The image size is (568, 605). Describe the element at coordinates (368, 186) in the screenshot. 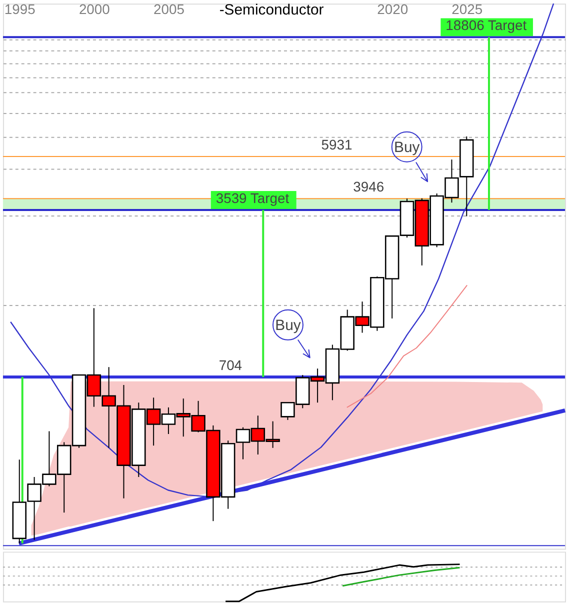

I see `ref-line-label: 3946` at that location.